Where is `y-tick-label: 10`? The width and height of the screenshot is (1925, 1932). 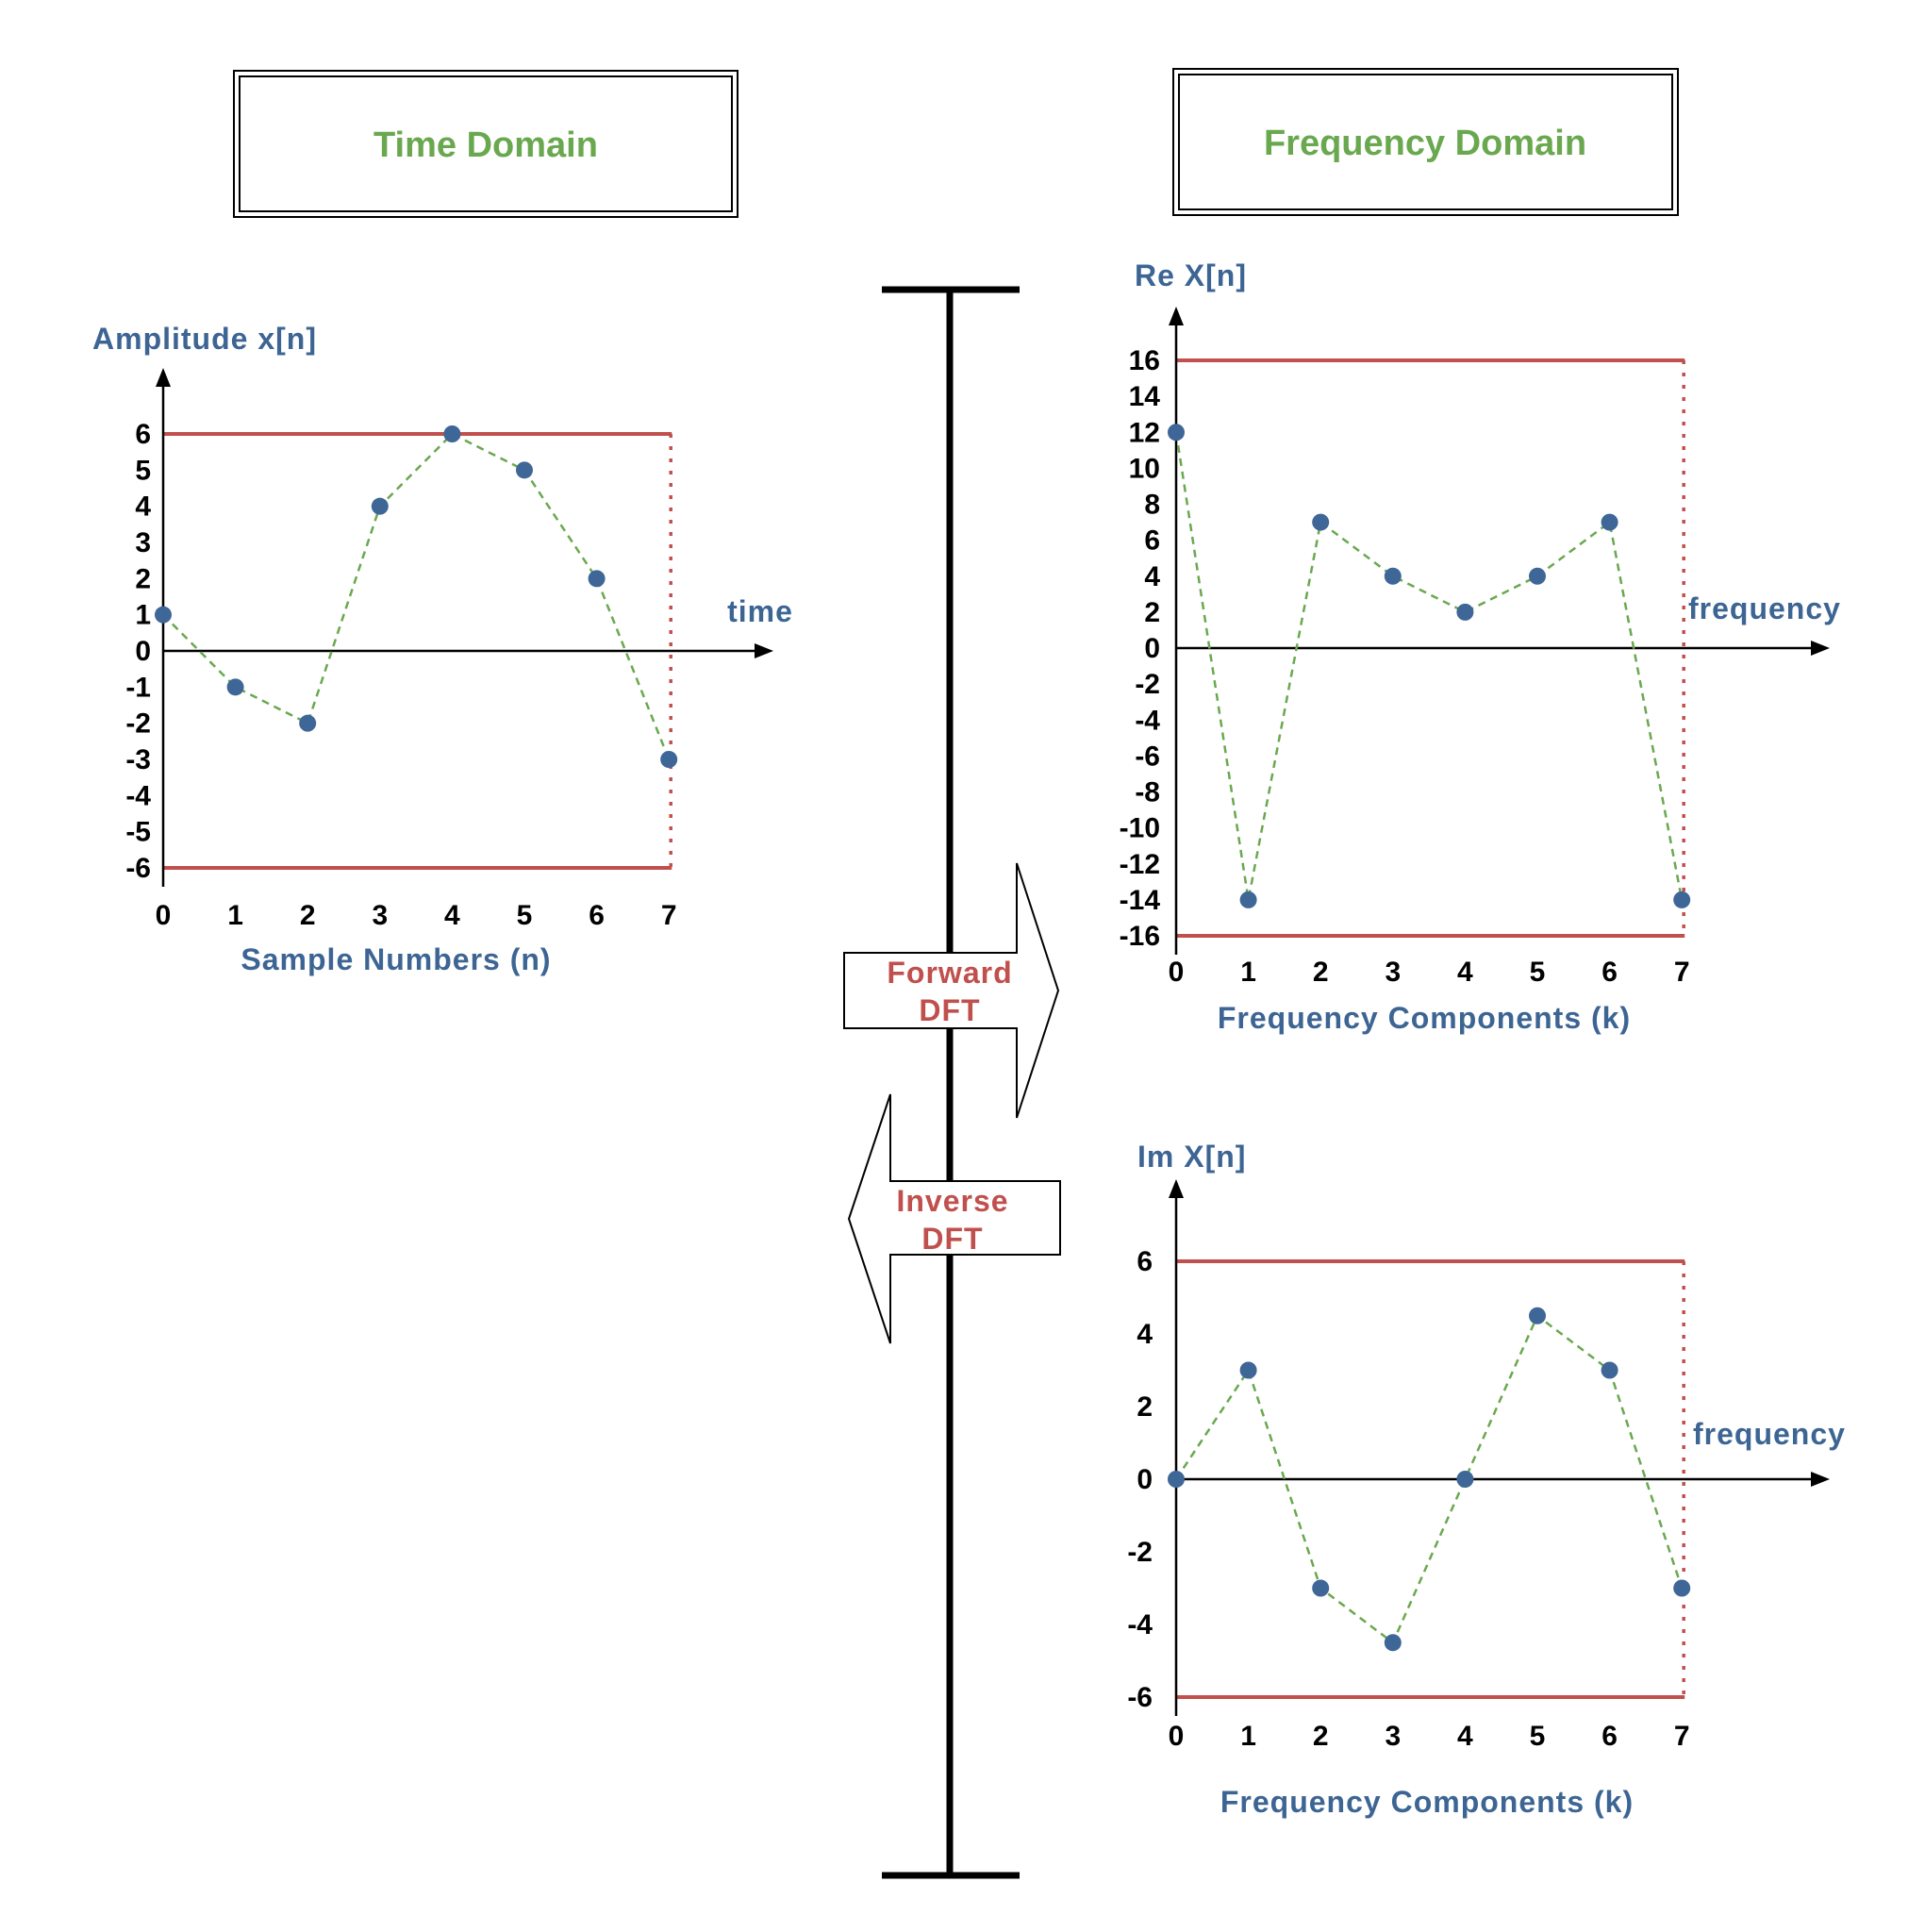
y-tick-label: 10 is located at coordinates (1144, 469).